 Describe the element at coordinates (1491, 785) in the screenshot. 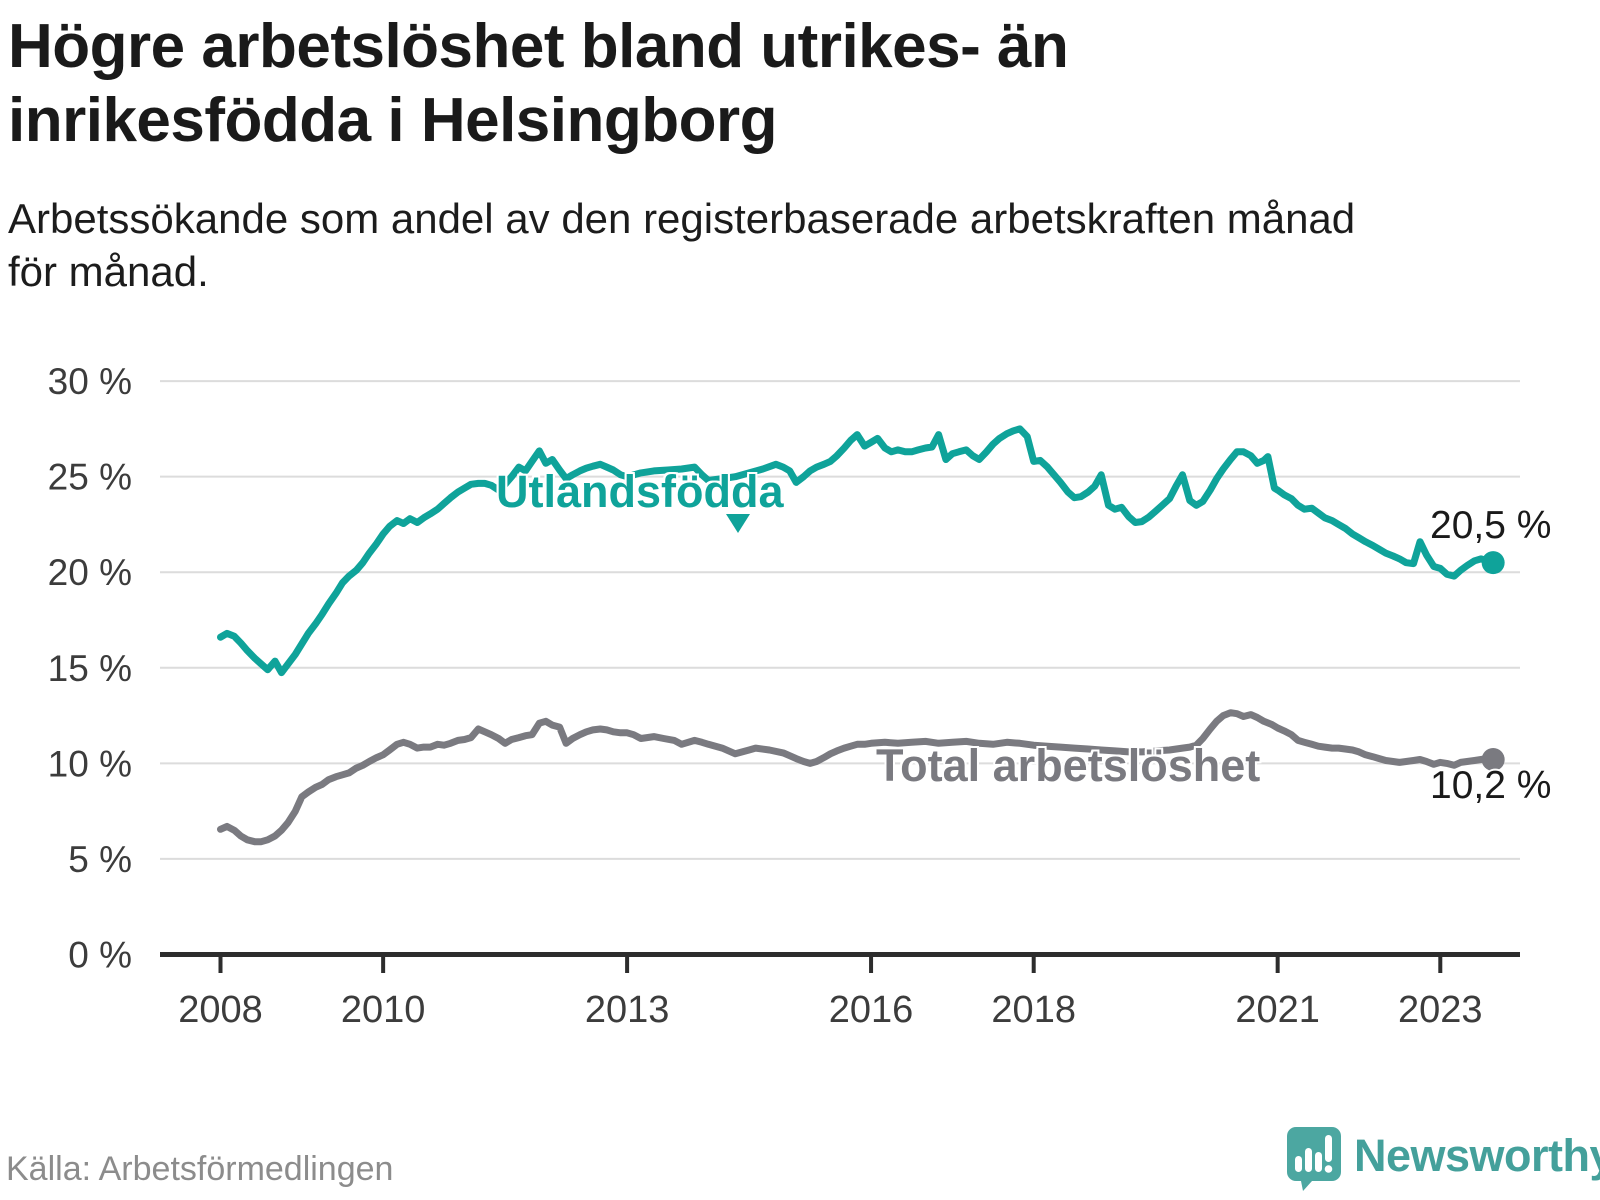

I see `end-value-label-total: 10,2 %` at that location.